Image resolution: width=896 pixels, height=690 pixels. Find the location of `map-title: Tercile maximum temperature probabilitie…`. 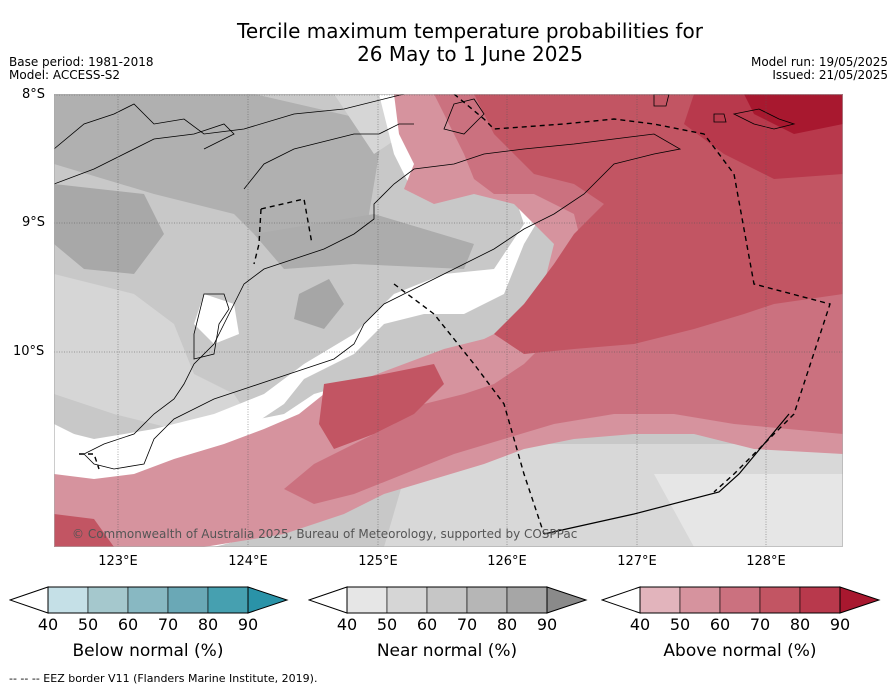

map-title: Tercile maximum temperature probabilitie… is located at coordinates (470, 43).